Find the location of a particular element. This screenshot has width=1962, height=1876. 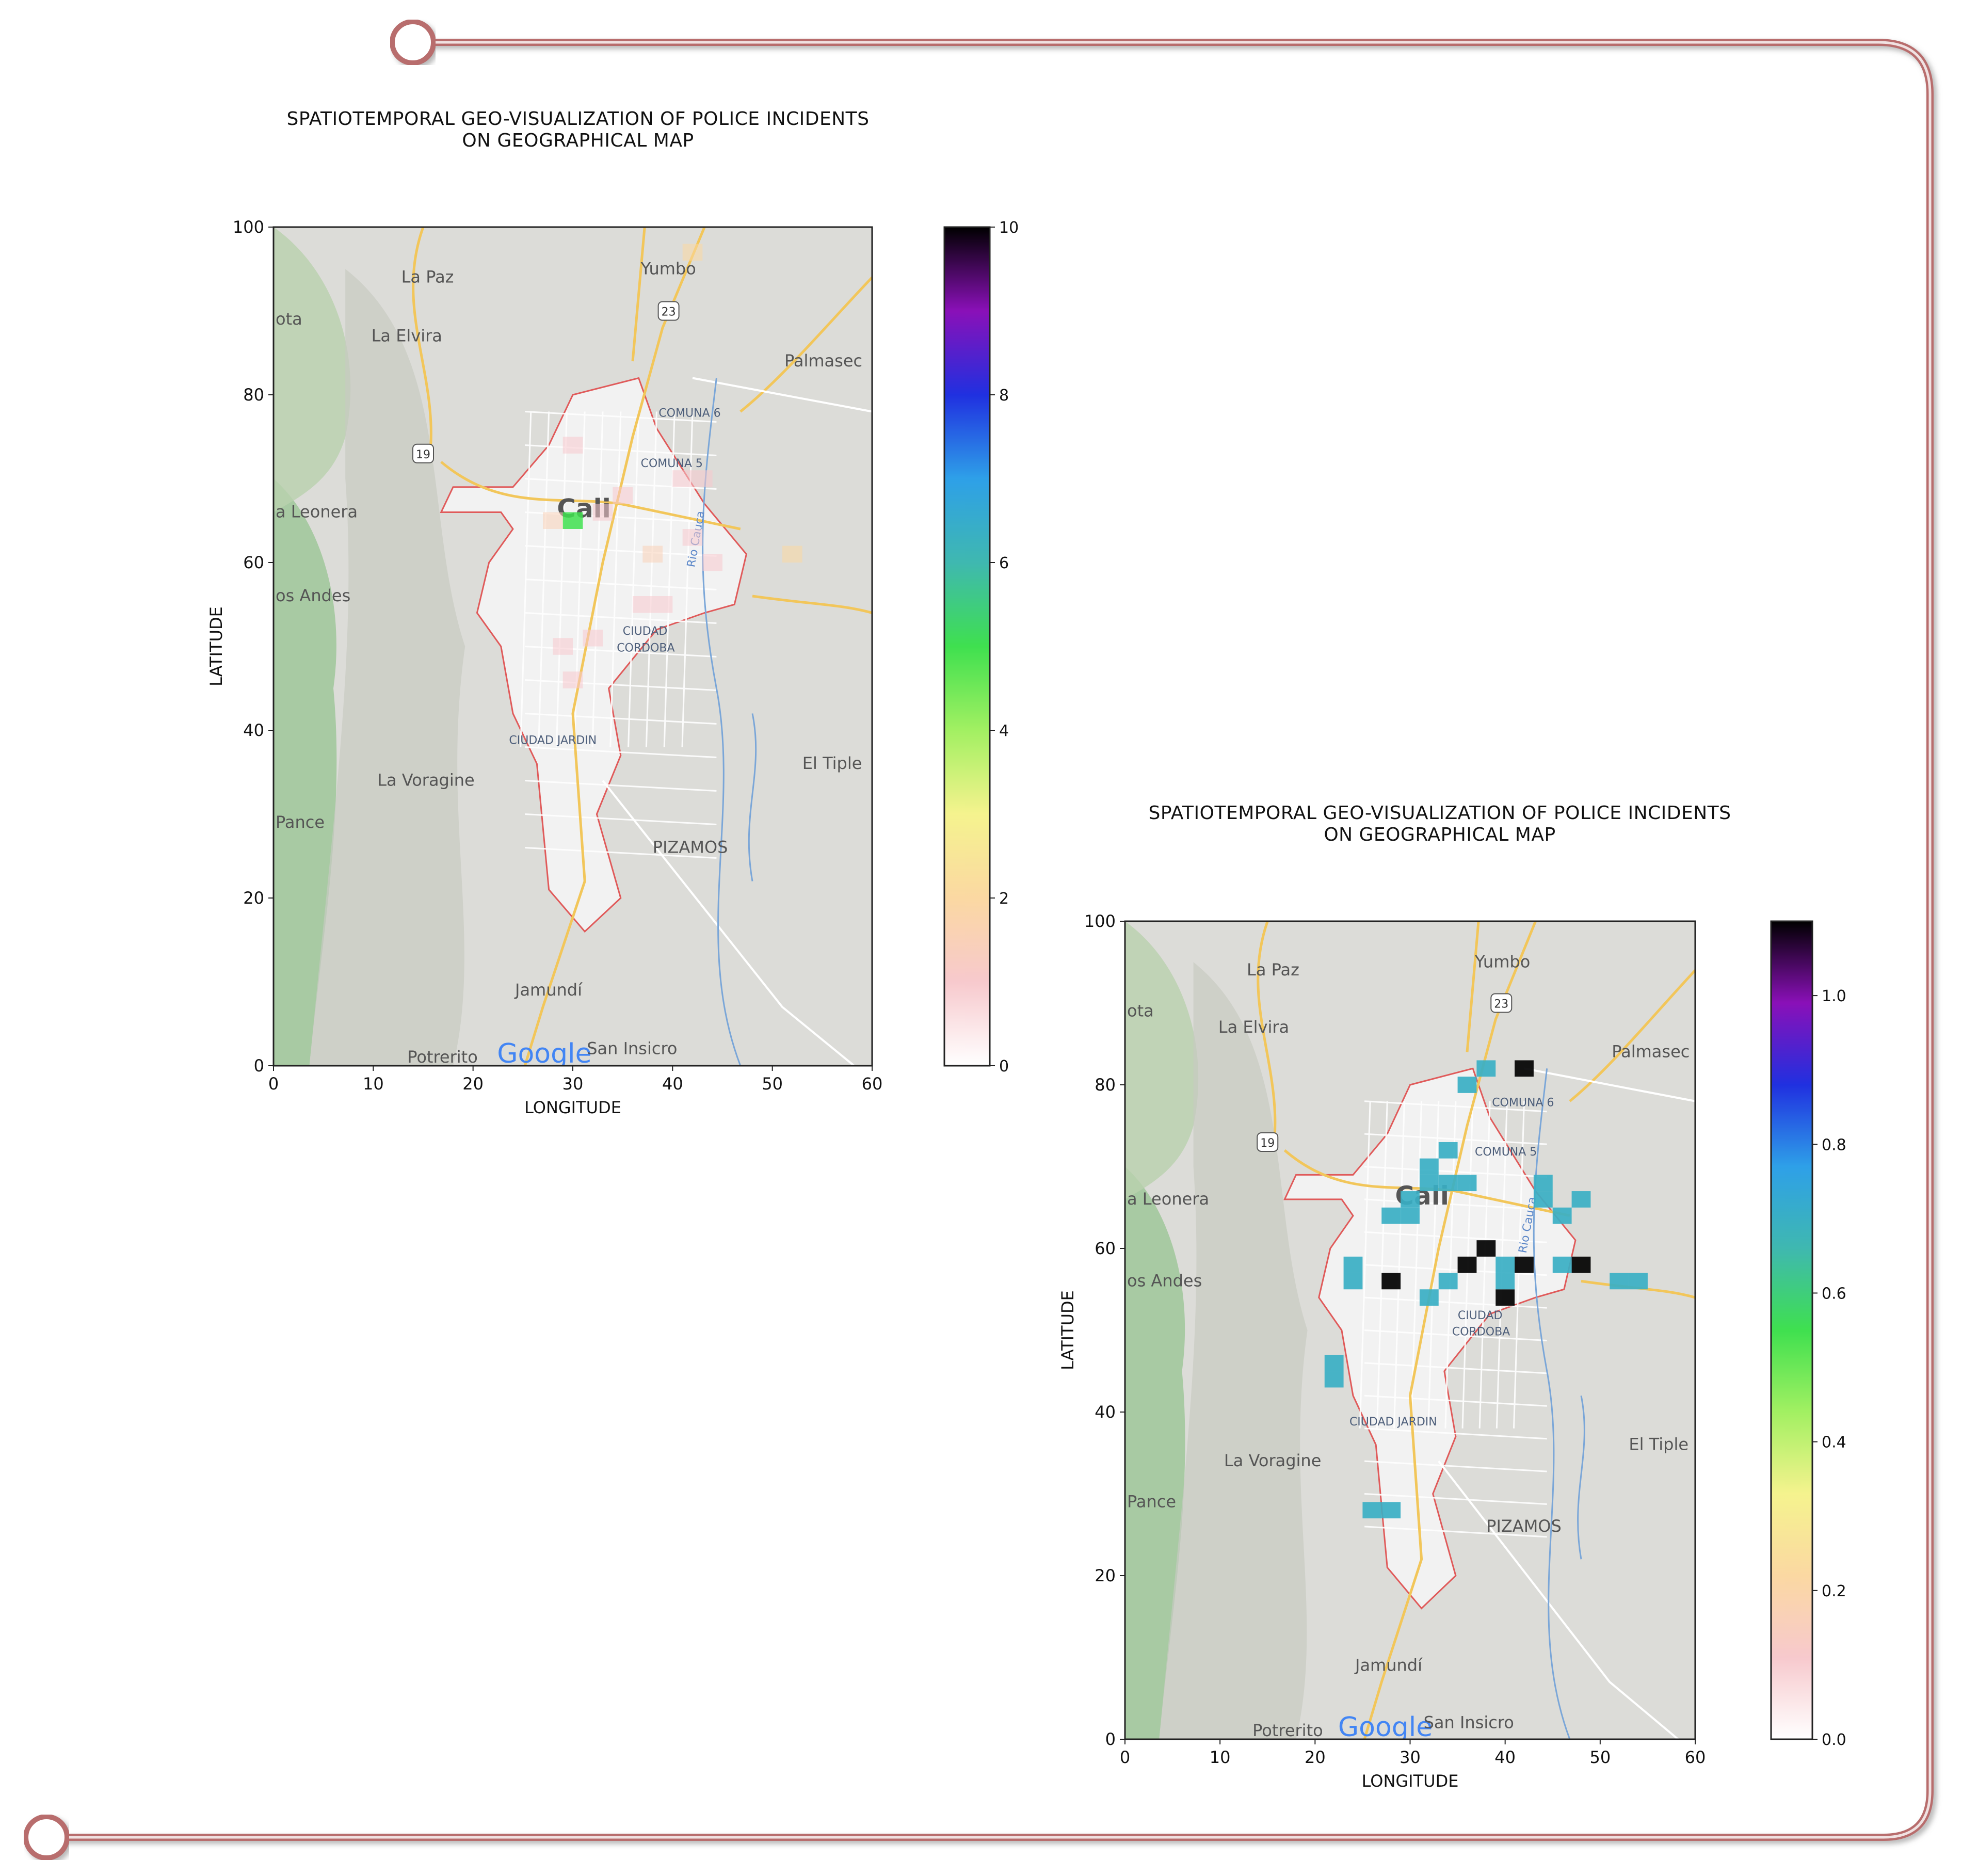

place-label: La Paz is located at coordinates (1273, 970).